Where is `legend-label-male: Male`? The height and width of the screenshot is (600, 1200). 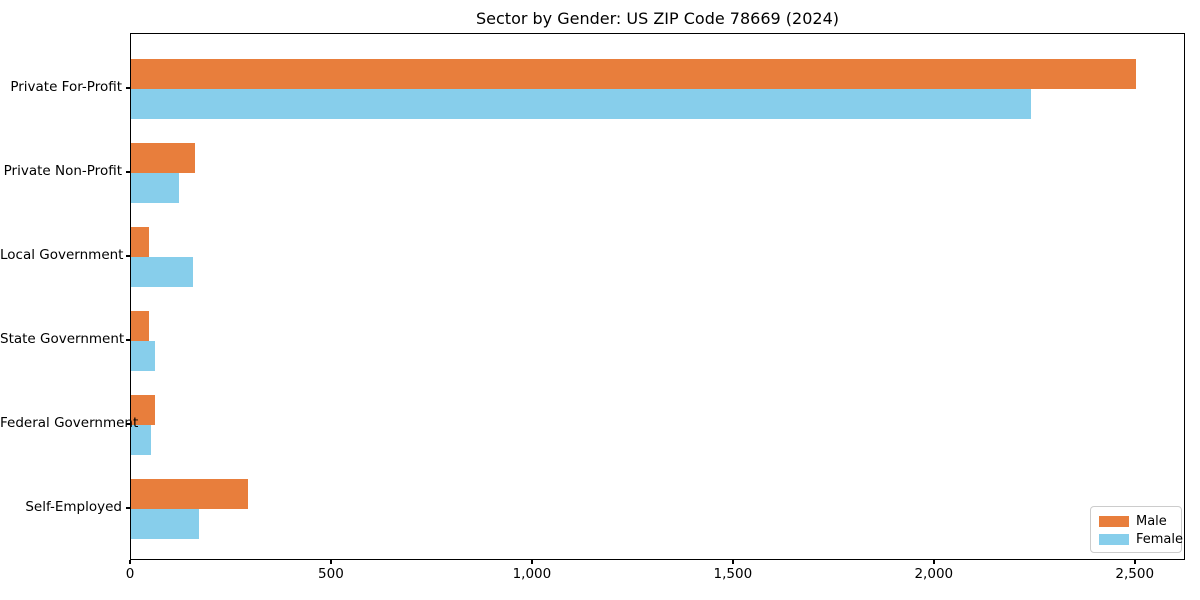
legend-label-male: Male is located at coordinates (1151, 521).